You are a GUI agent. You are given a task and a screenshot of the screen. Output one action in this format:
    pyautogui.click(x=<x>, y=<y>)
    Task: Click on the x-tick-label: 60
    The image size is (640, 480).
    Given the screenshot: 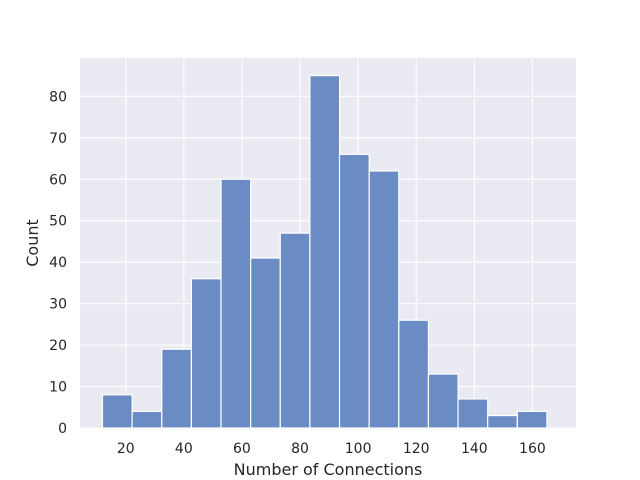 What is the action you would take?
    pyautogui.click(x=242, y=449)
    